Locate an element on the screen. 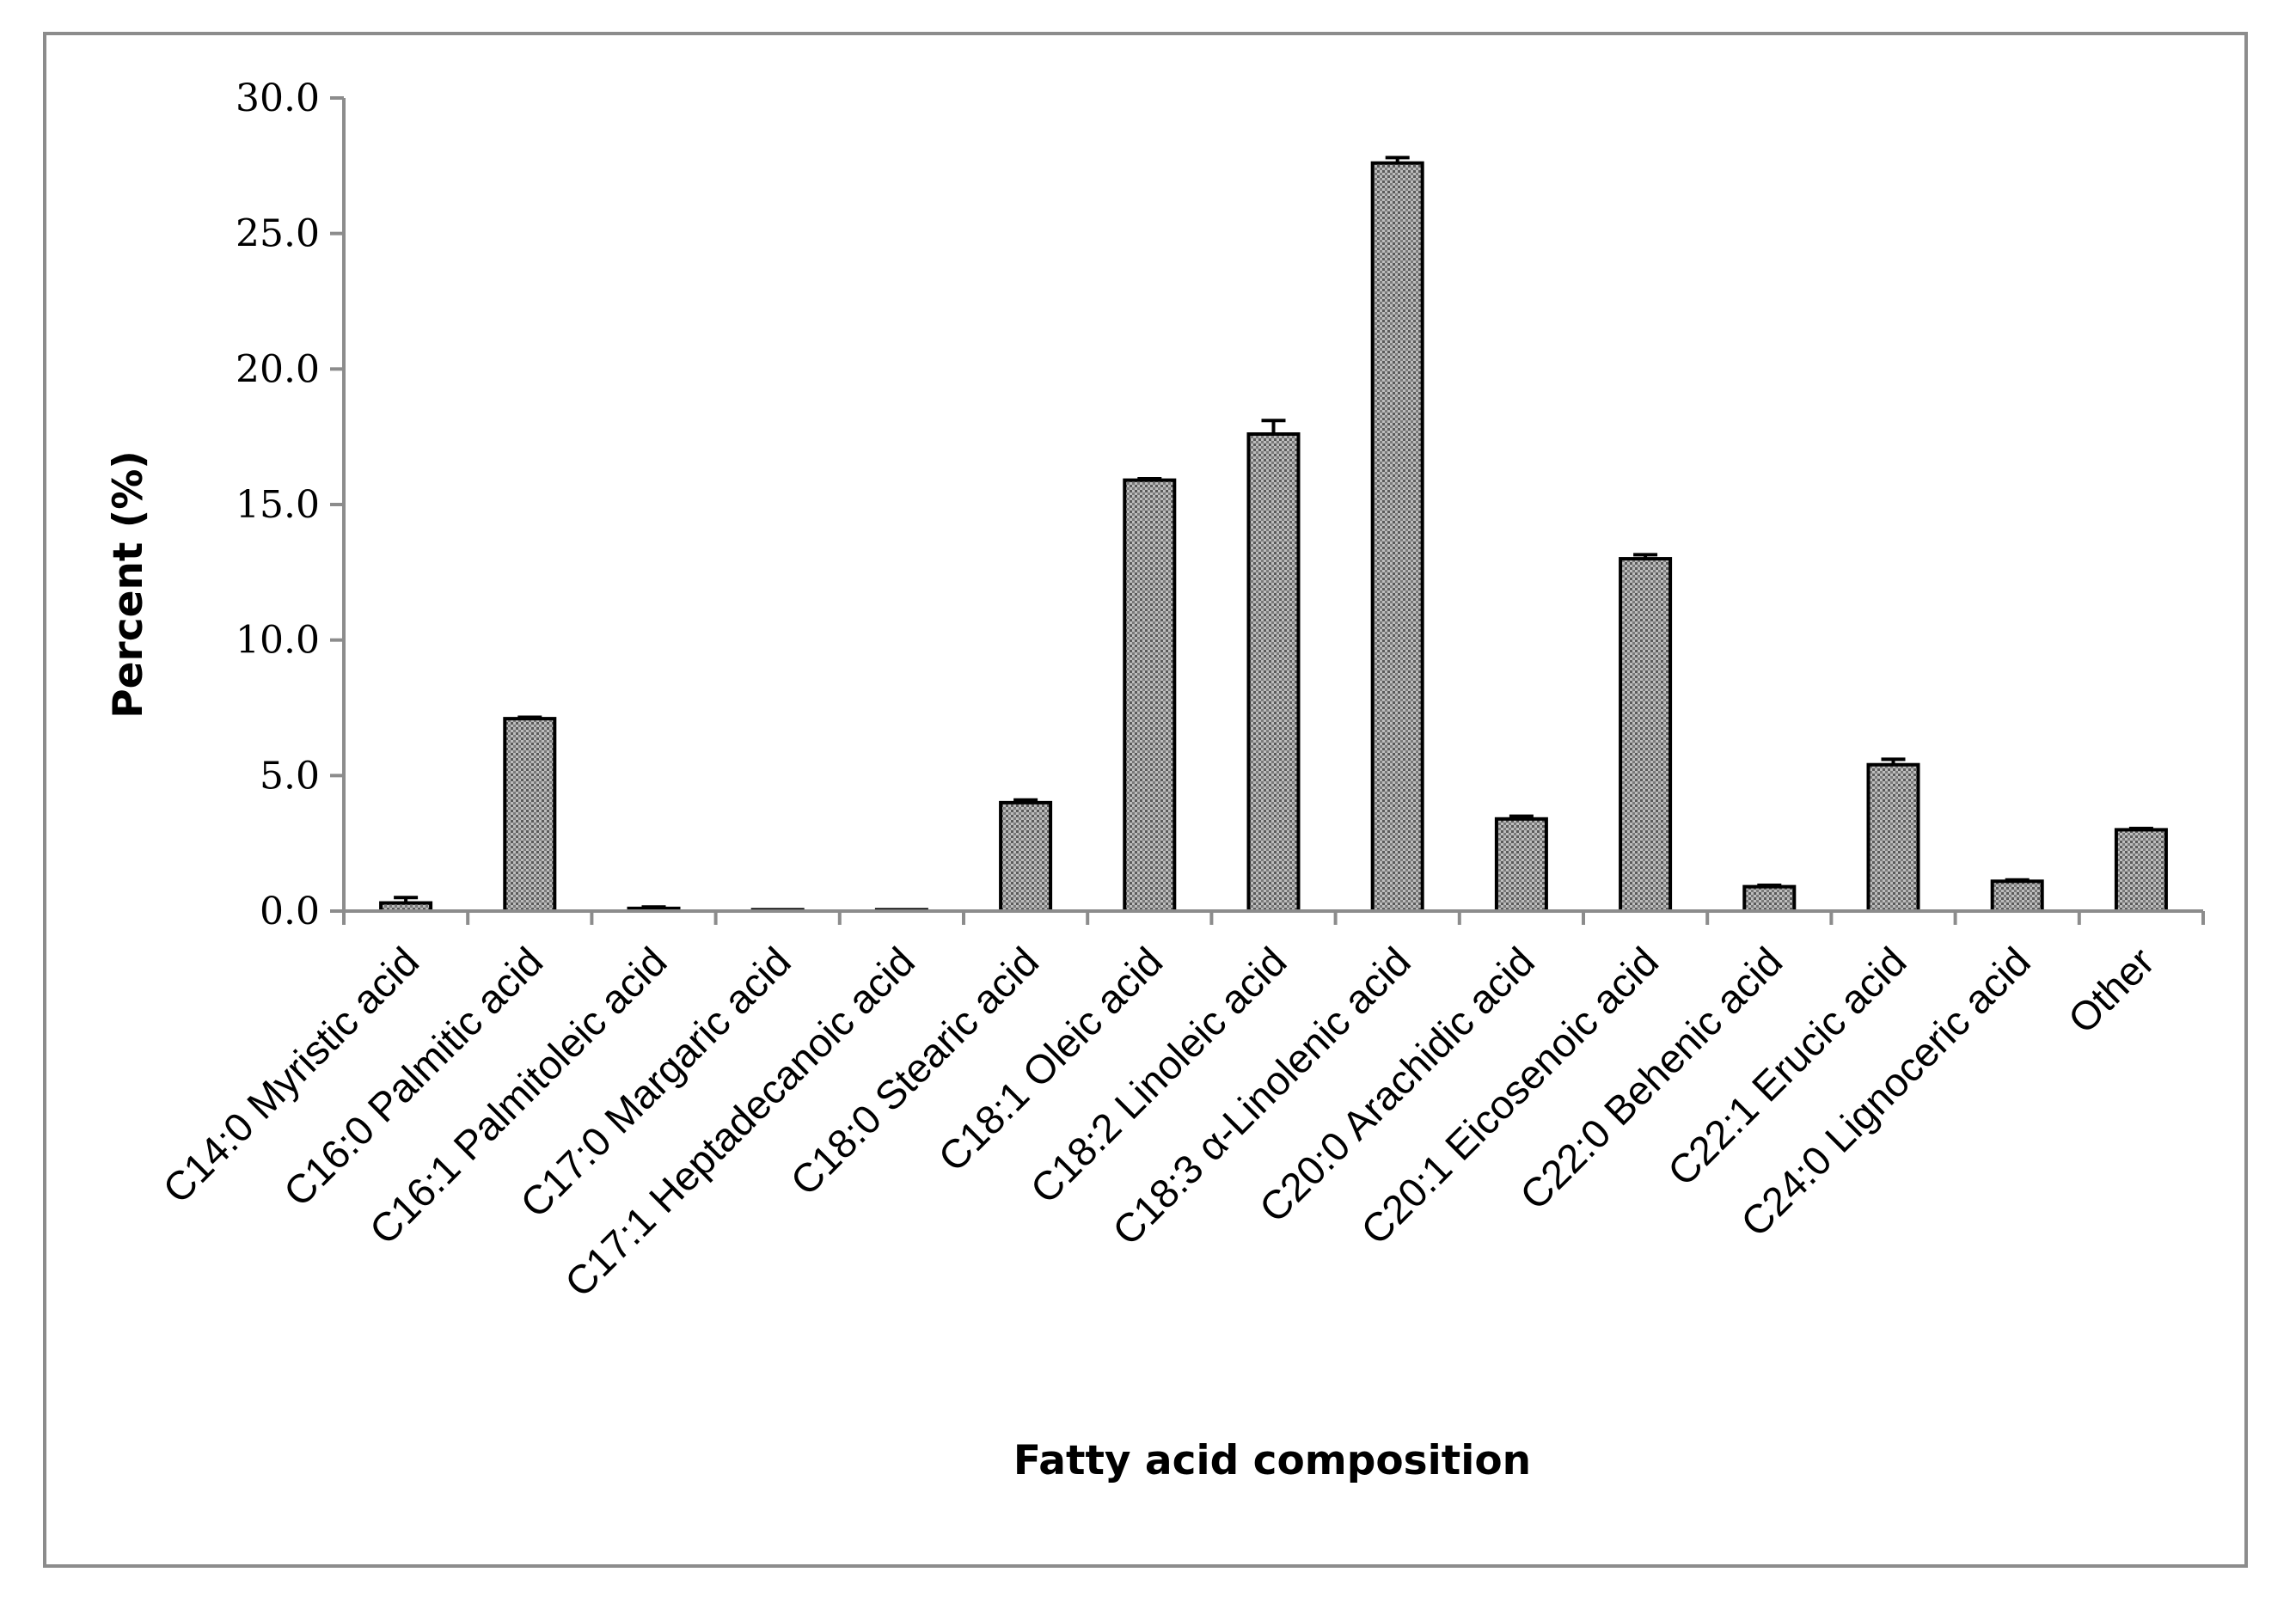 This screenshot has width=2296, height=1609. y-tick-label: 20.0 is located at coordinates (278, 369).